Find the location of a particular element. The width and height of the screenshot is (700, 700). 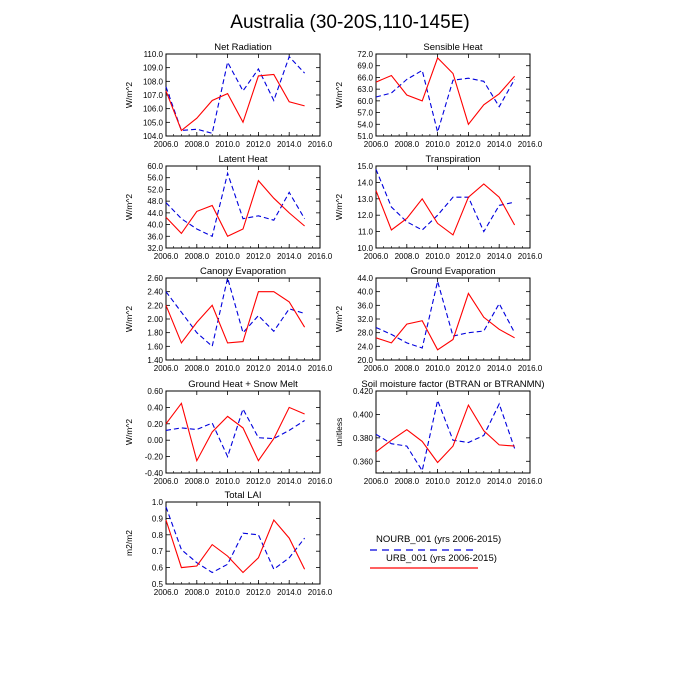

y-tick-label: 2.40 is located at coordinates (155, 292).